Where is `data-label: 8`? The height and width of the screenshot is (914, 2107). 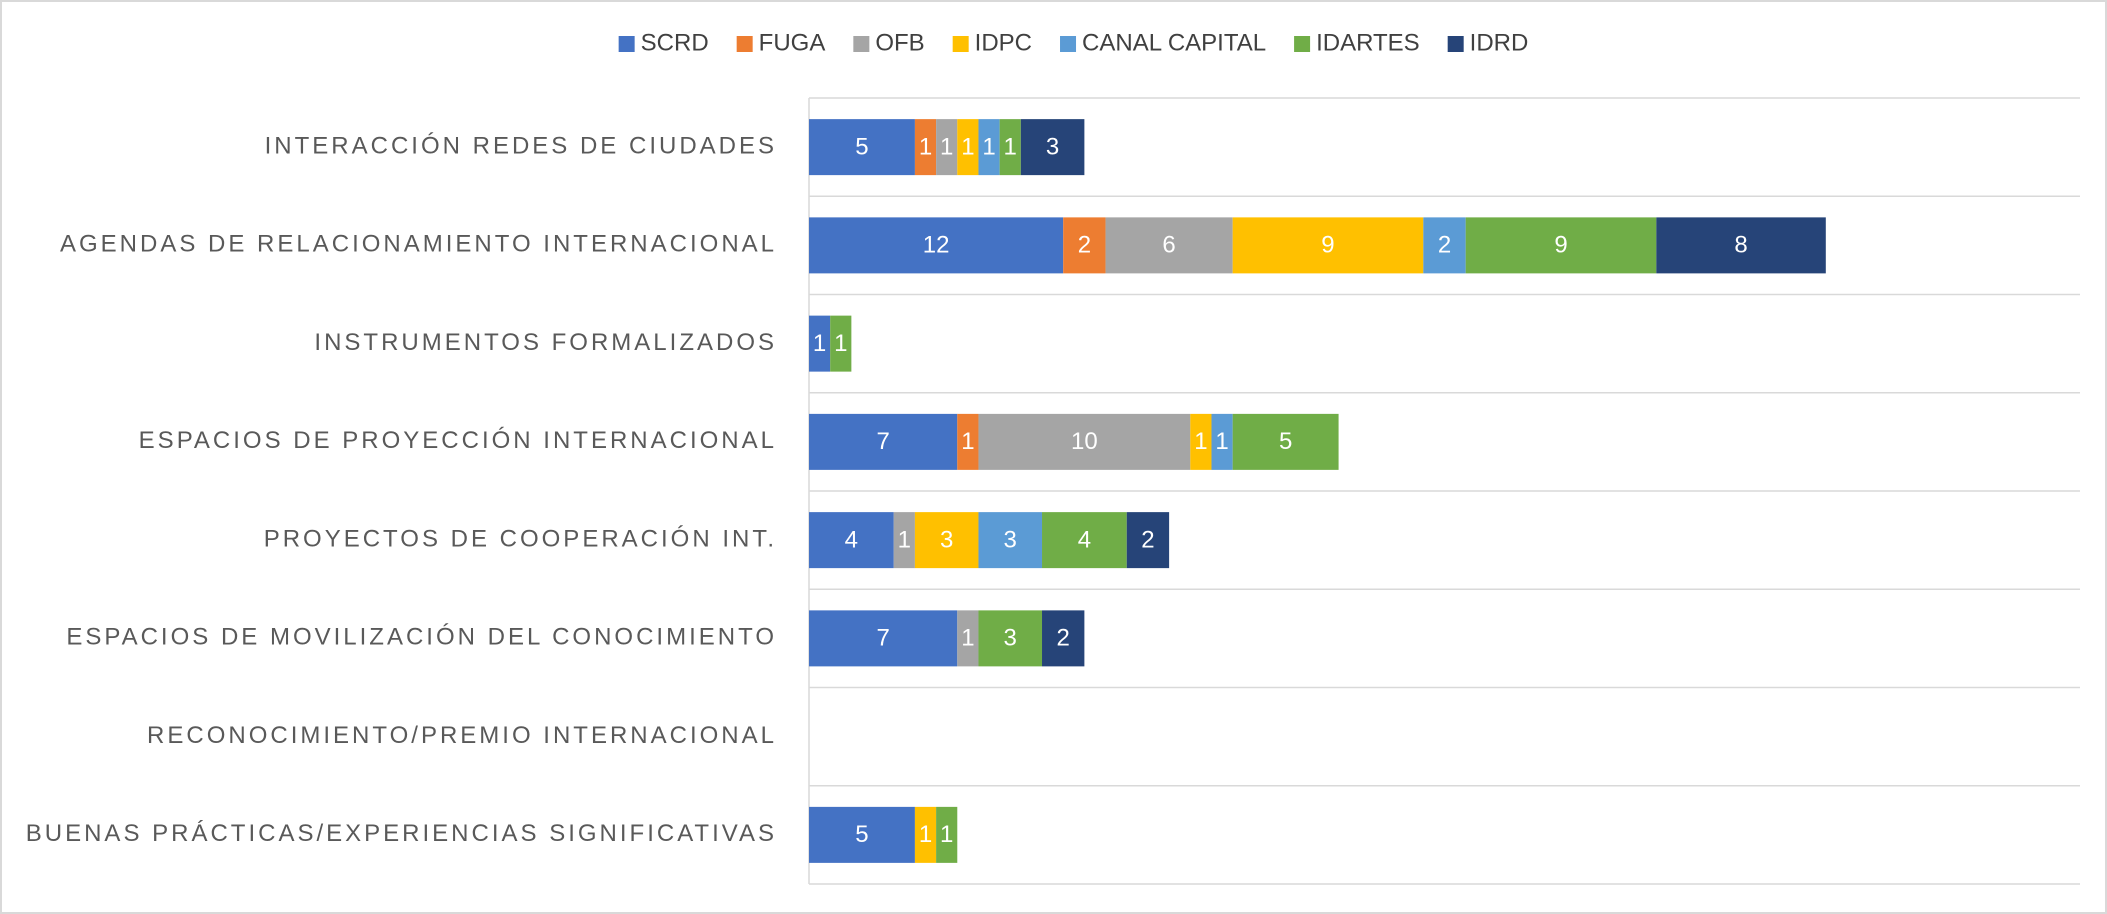
data-label: 8 is located at coordinates (1740, 245).